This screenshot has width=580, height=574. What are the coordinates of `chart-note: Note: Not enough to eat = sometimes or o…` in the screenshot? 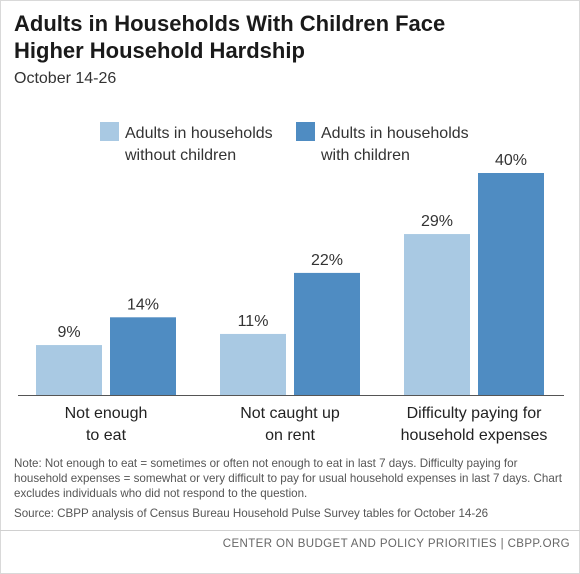 It's located at (288, 478).